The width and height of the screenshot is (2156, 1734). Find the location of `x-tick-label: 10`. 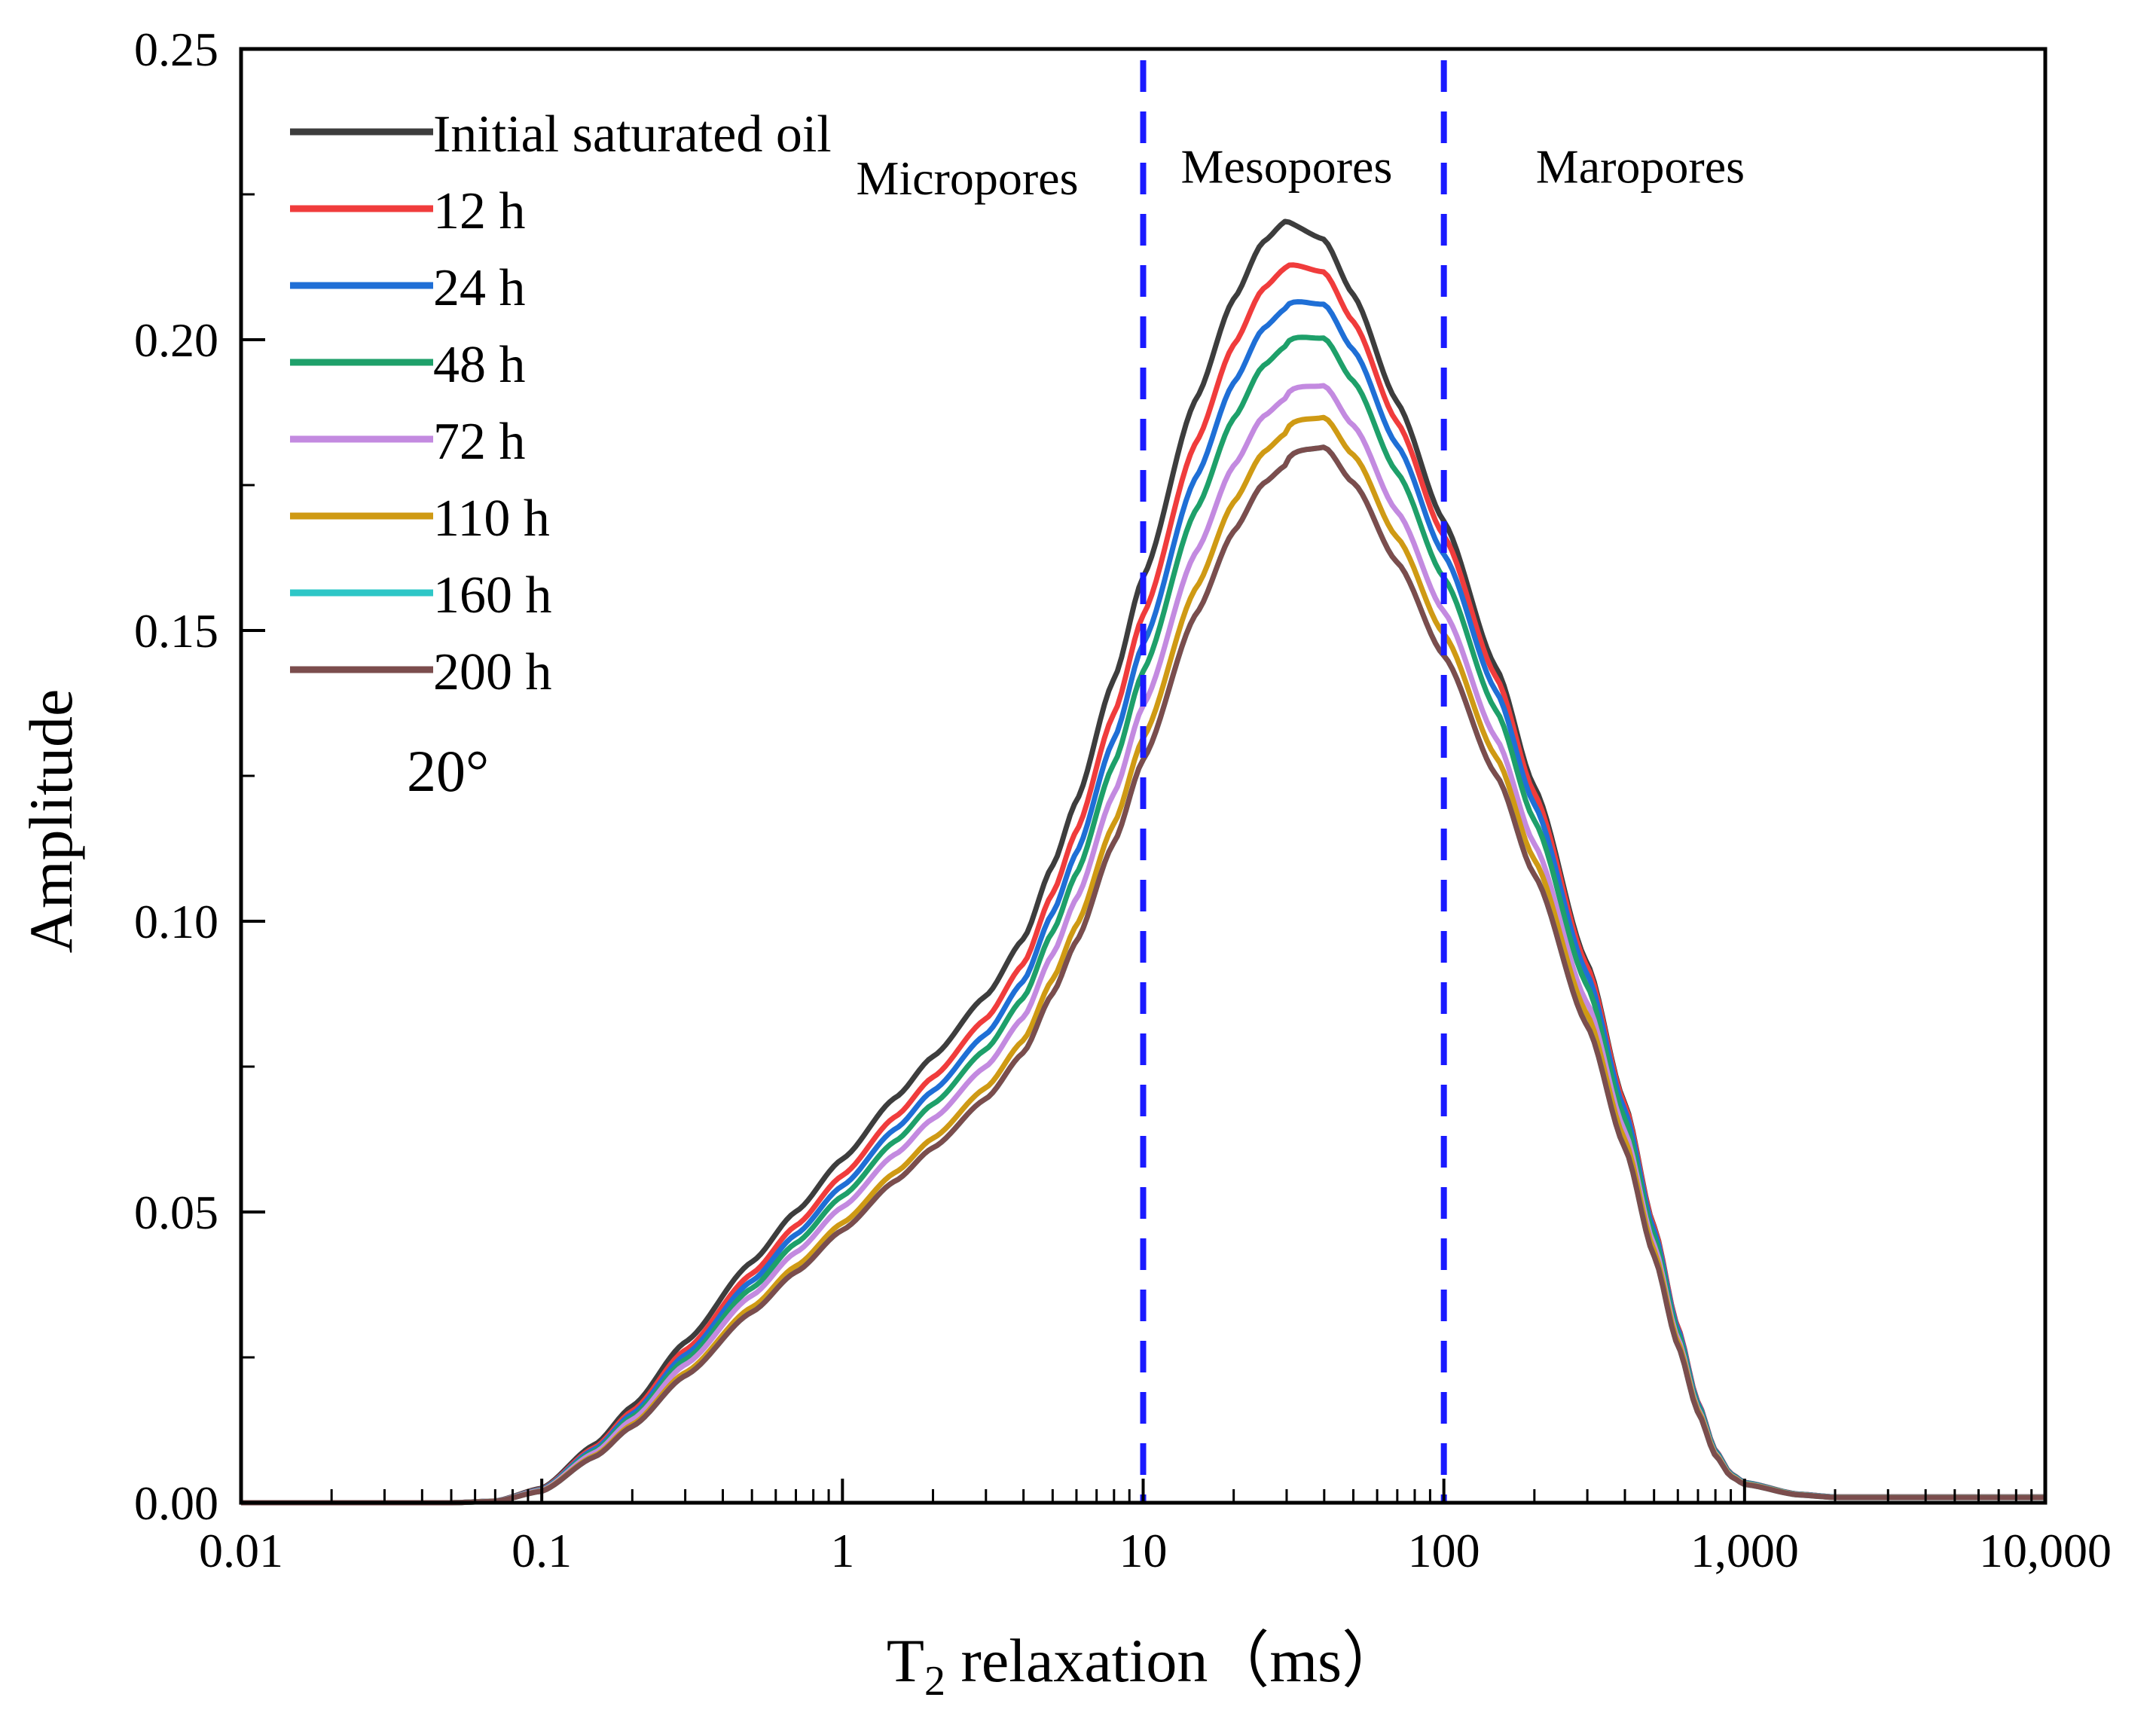

x-tick-label: 10 is located at coordinates (1143, 1550).